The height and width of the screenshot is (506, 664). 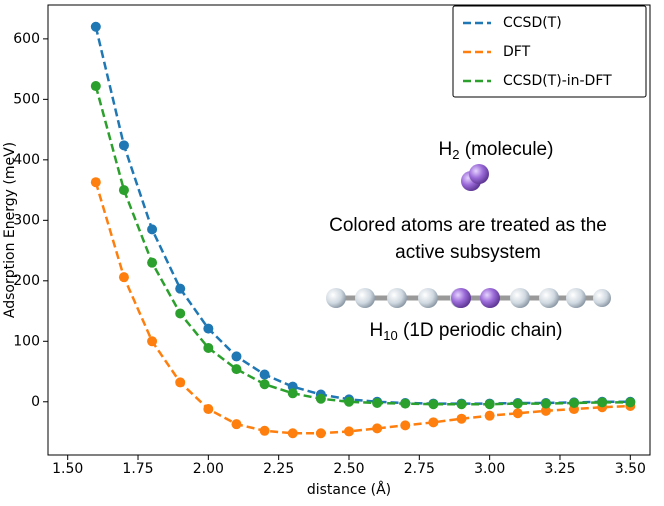 I want to click on y-tick-label: 0, so click(x=35, y=402).